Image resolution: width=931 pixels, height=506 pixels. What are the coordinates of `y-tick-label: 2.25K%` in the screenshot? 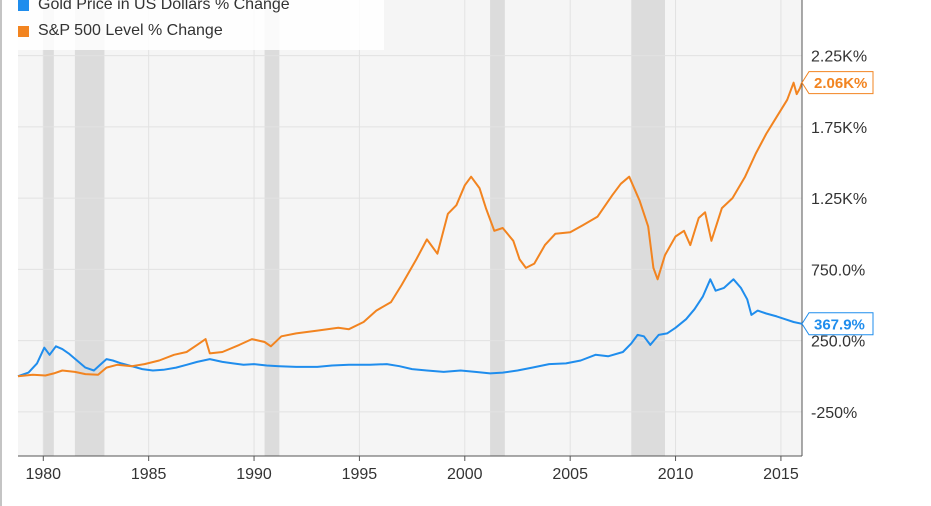 It's located at (839, 57).